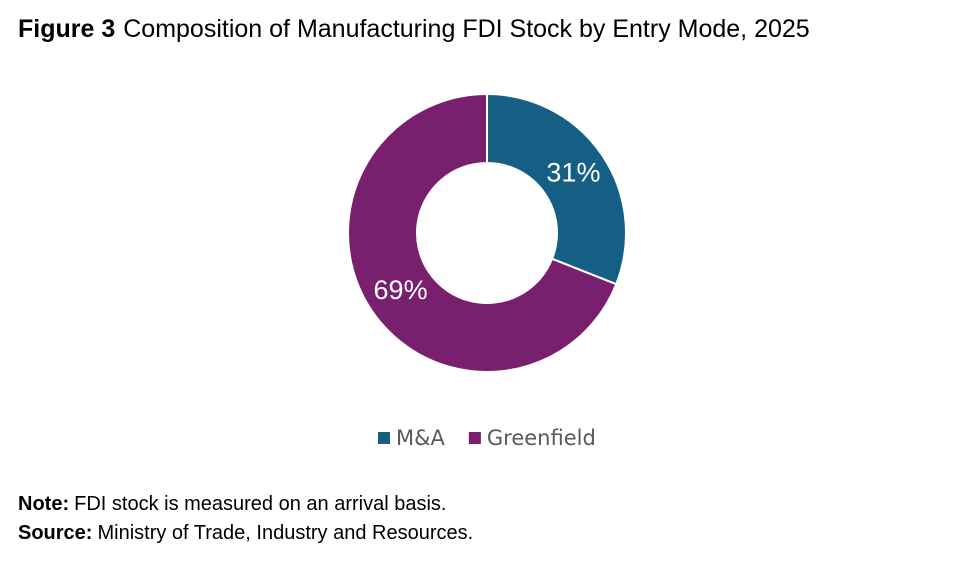 The height and width of the screenshot is (562, 967). I want to click on value-label: 31%, so click(573, 172).